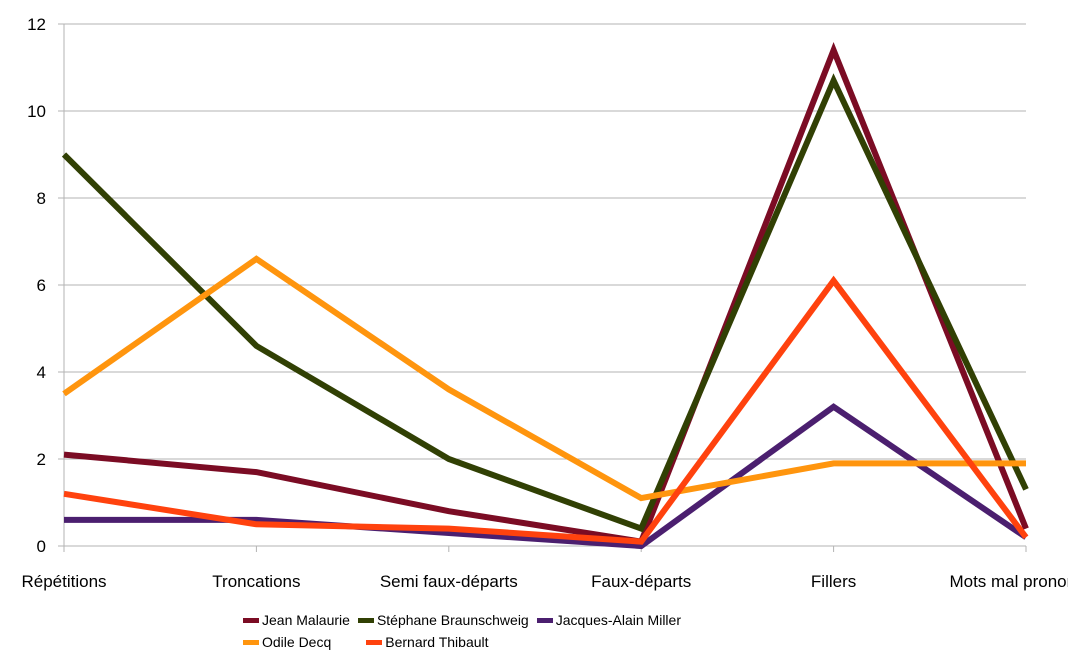 Image resolution: width=1068 pixels, height=657 pixels. What do you see at coordinates (833, 581) in the screenshot?
I see `x-tick-label: Fillers` at bounding box center [833, 581].